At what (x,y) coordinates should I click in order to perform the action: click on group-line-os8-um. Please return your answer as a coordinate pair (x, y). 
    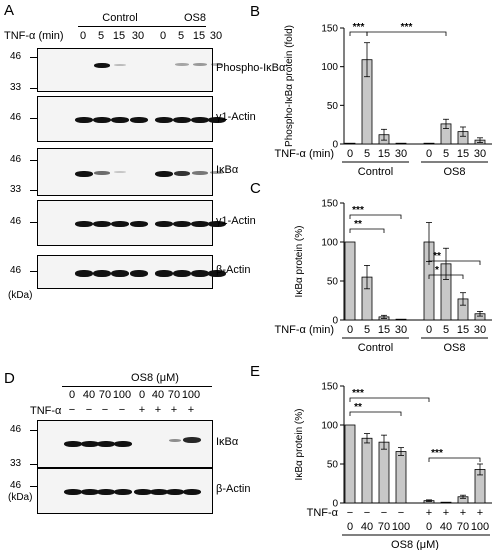
    Looking at the image, I should click on (137, 386).